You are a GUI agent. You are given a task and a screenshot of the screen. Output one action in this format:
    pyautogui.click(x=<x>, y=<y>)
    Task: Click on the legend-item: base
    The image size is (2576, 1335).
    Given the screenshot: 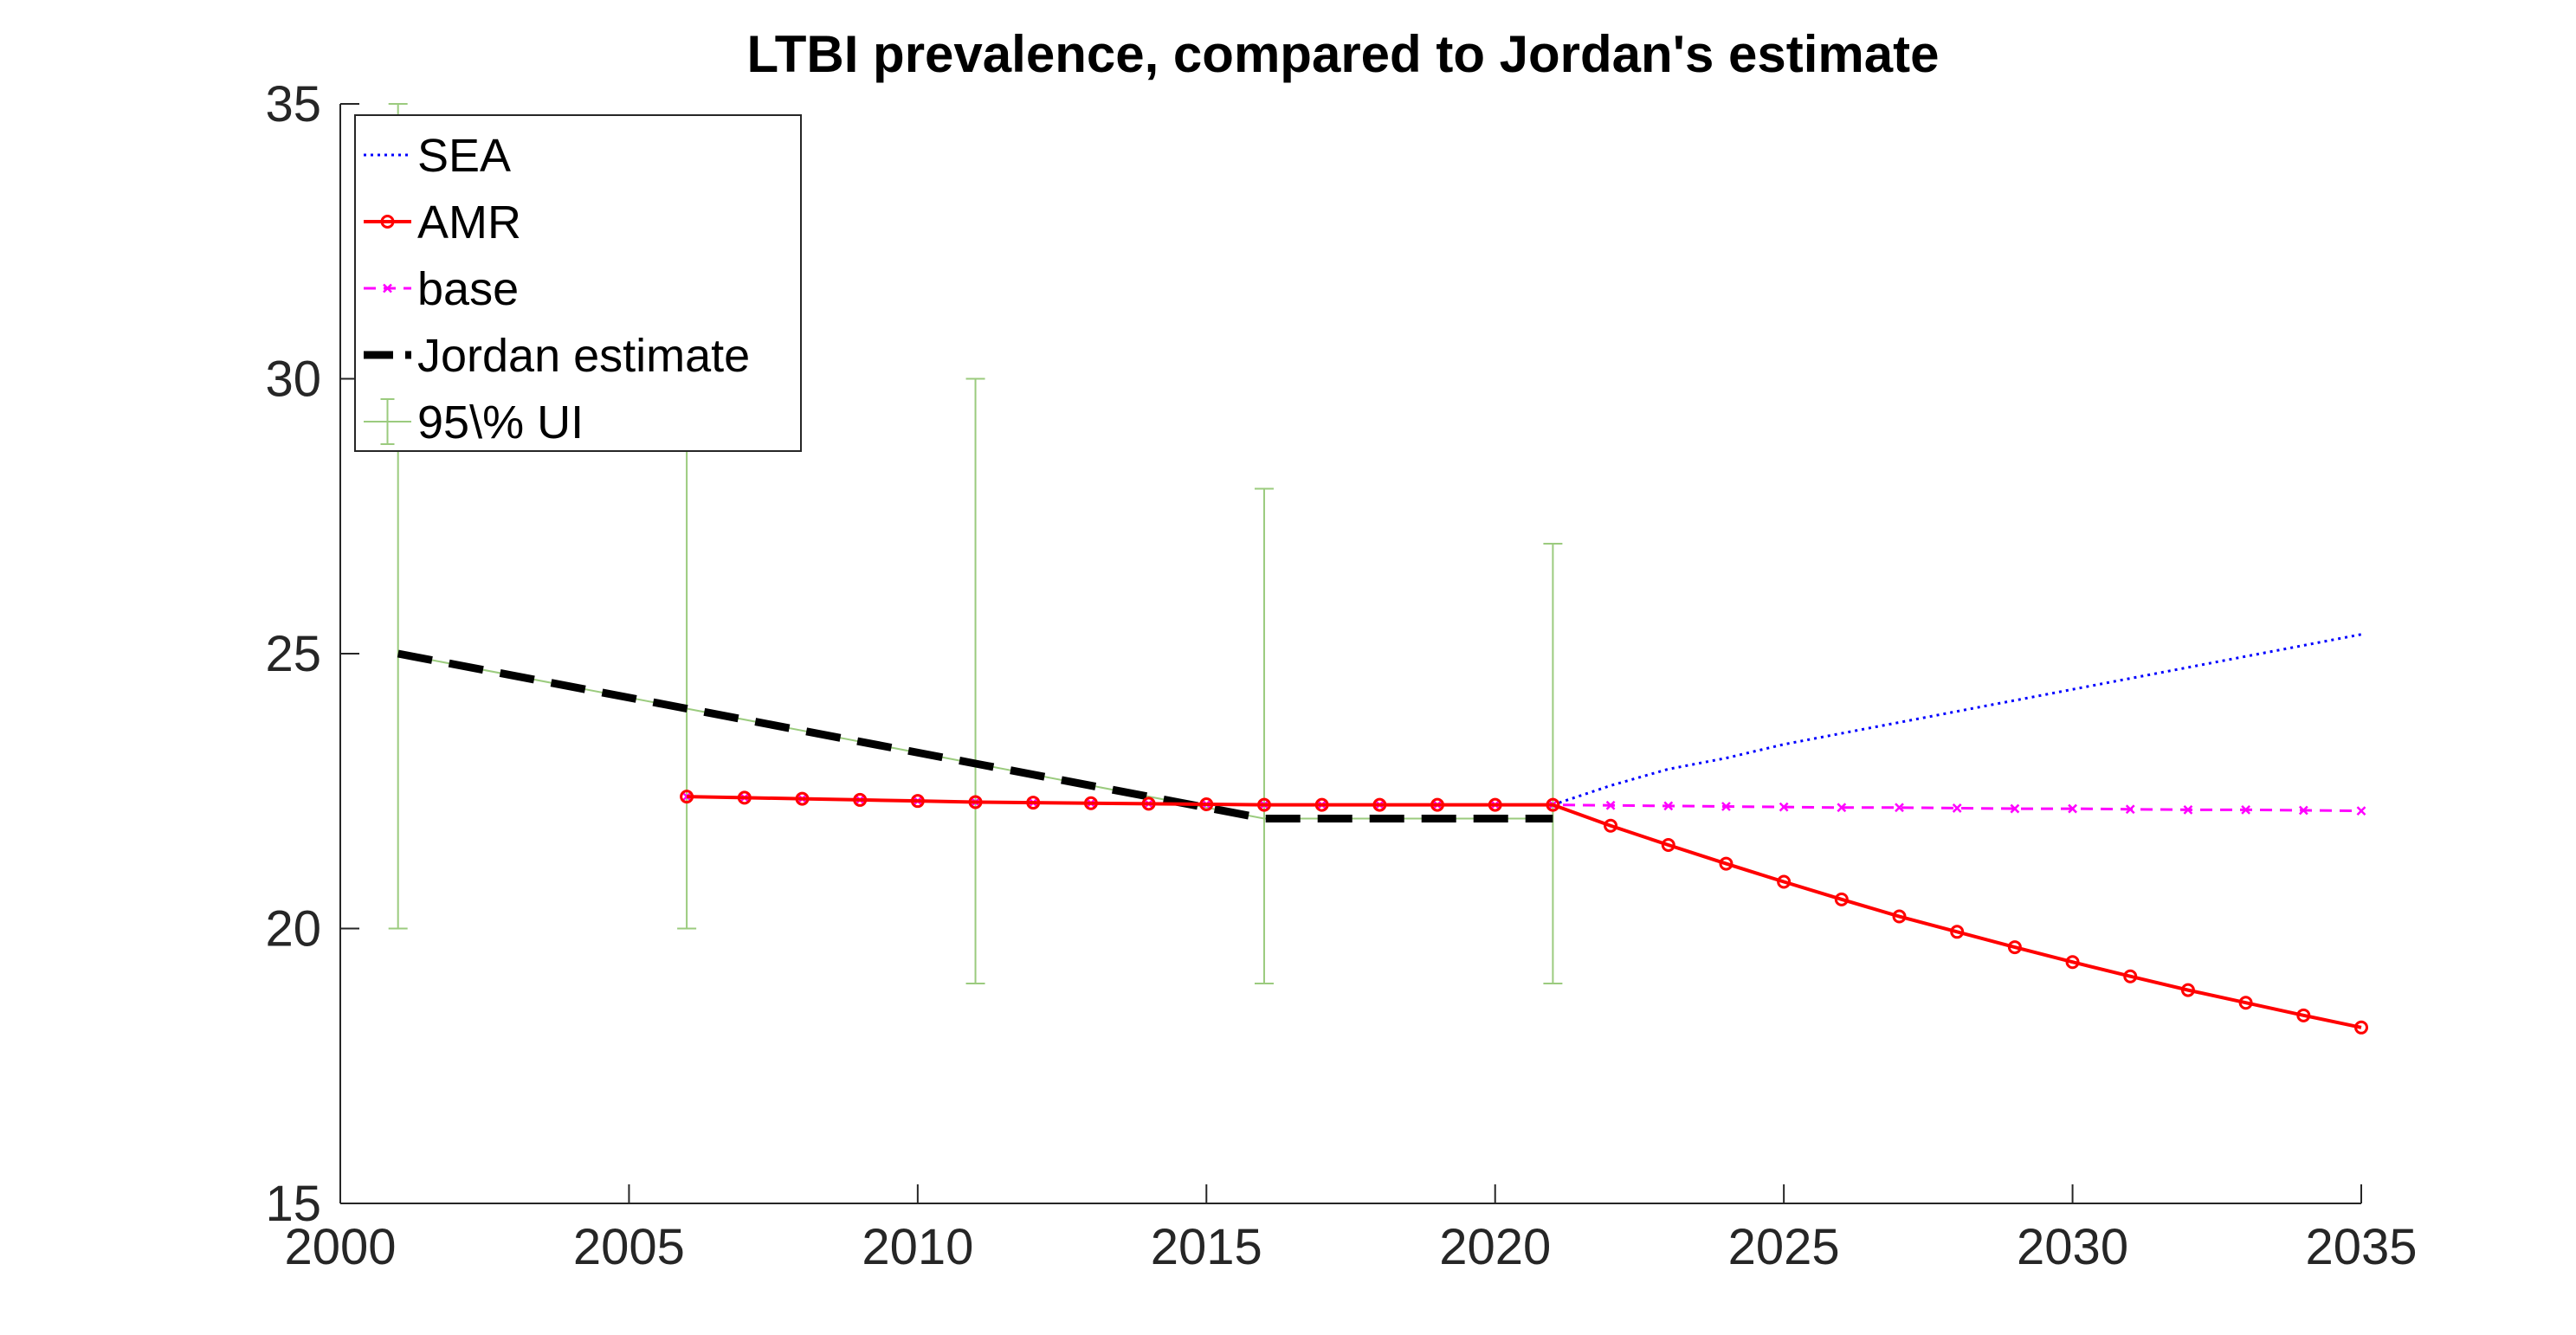 What is the action you would take?
    pyautogui.click(x=441, y=289)
    